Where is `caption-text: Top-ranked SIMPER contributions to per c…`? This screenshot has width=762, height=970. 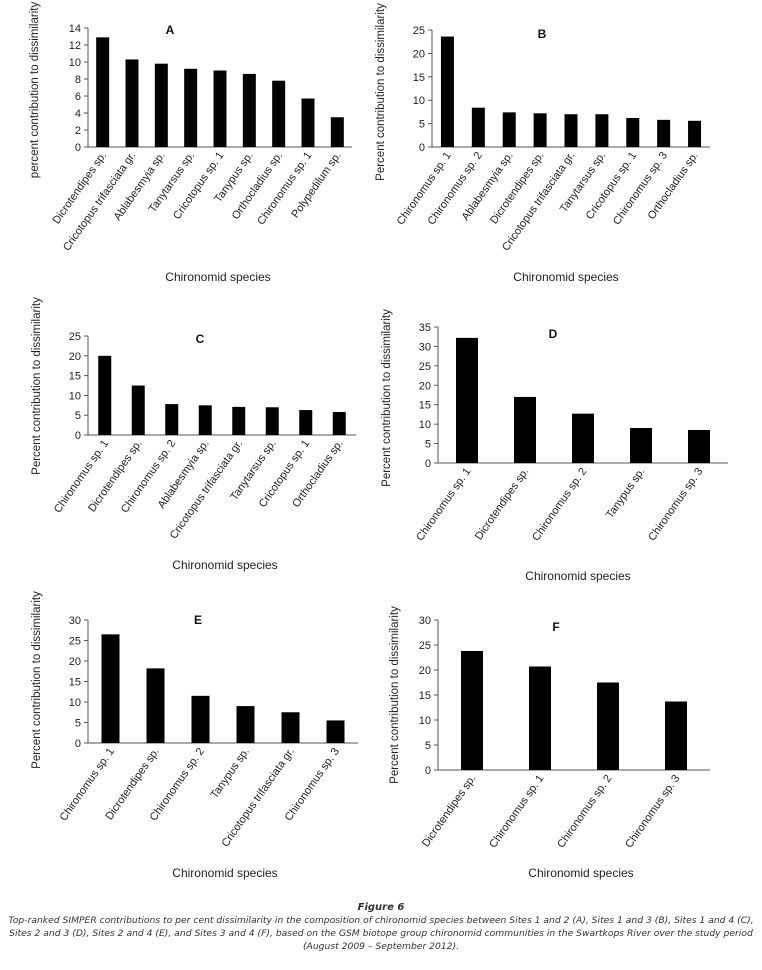 caption-text: Top-ranked SIMPER contributions to per c… is located at coordinates (381, 933).